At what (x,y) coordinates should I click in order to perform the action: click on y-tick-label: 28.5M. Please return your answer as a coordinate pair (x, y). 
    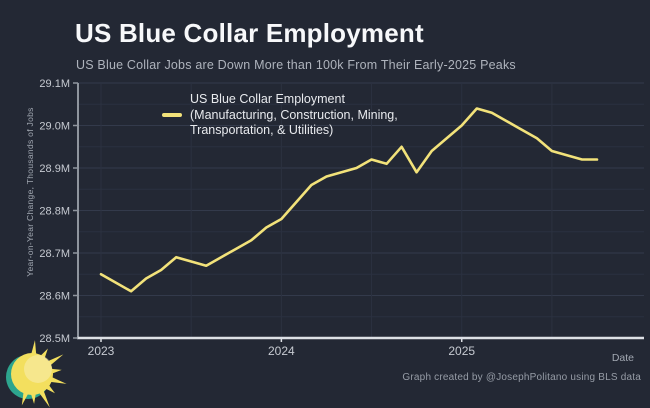
    Looking at the image, I should click on (54, 339).